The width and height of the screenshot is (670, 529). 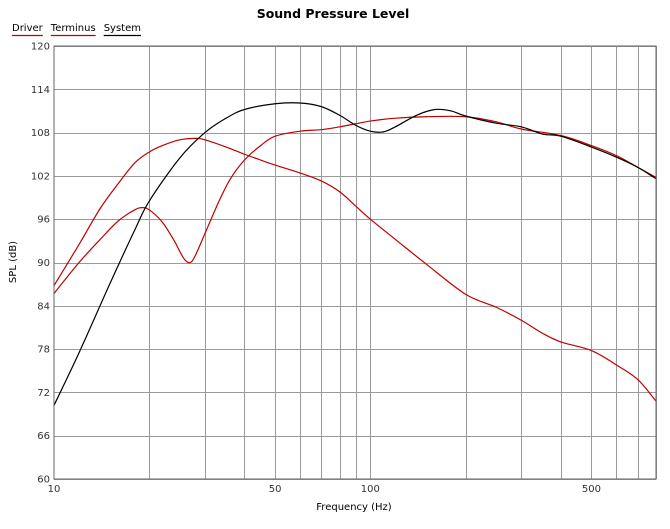 I want to click on x-tick-label: 10, so click(x=54, y=489).